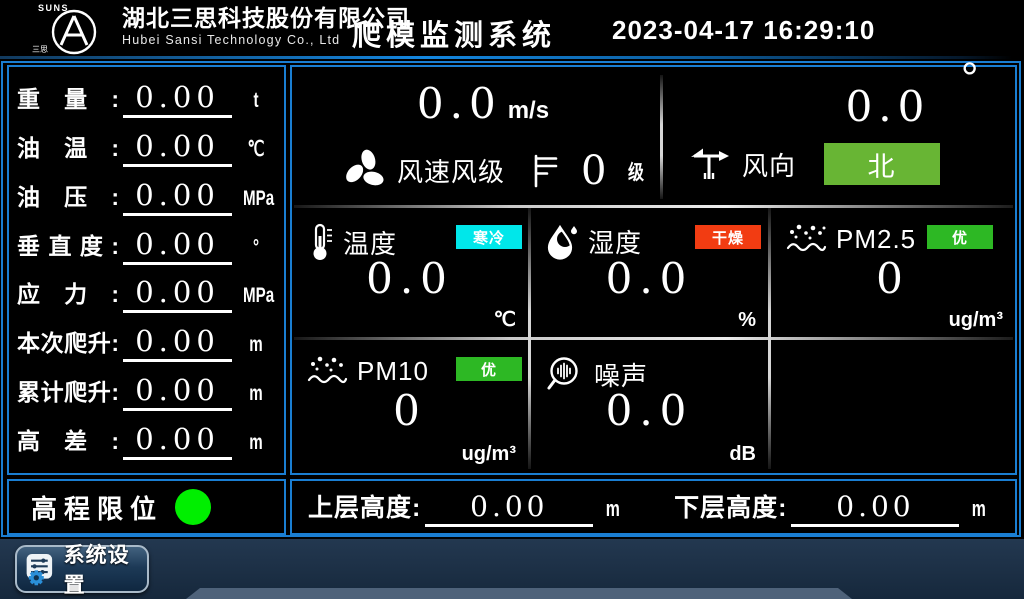 Image resolution: width=1024 pixels, height=599 pixels. I want to click on pm25-cell: PM2.5 优 0 ug/m³, so click(893, 272).